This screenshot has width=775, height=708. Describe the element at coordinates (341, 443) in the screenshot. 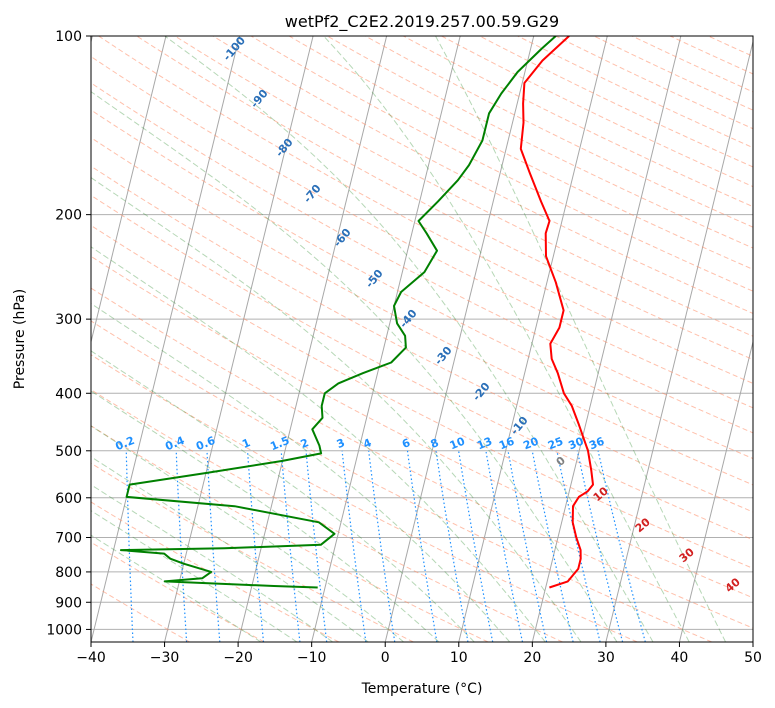

I see `mixing-ratio-label: 3` at that location.